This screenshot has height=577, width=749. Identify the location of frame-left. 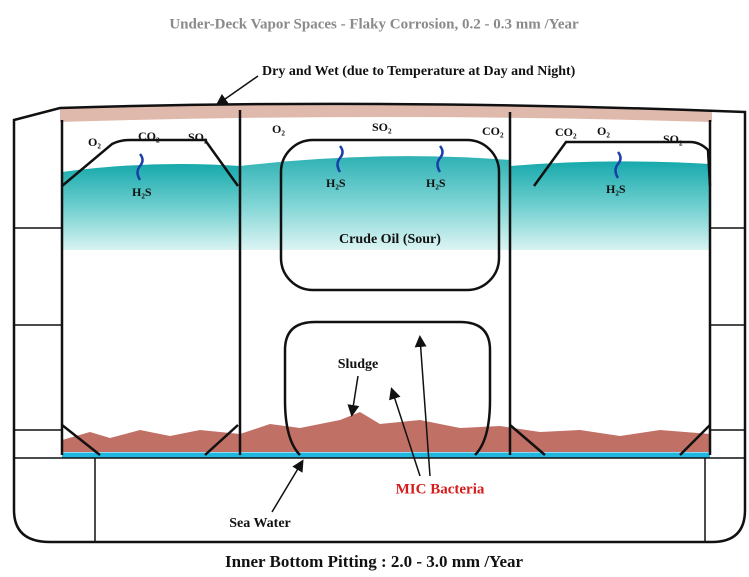
(150, 162).